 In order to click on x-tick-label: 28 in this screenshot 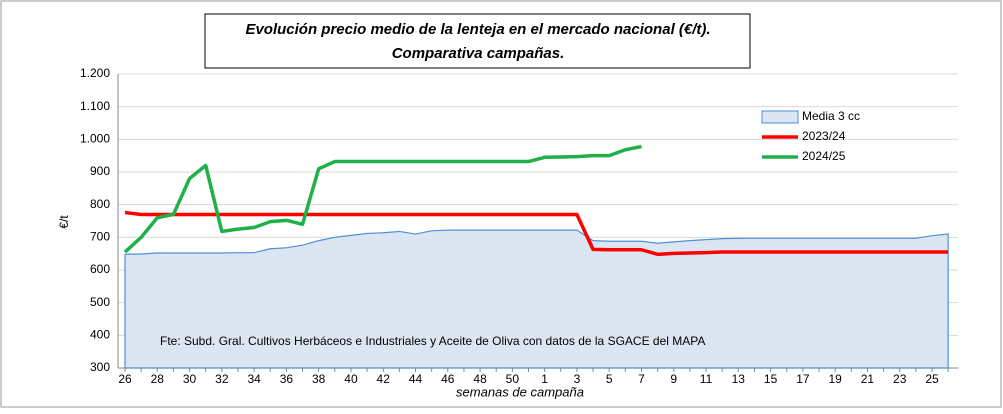, I will do `click(158, 379)`.